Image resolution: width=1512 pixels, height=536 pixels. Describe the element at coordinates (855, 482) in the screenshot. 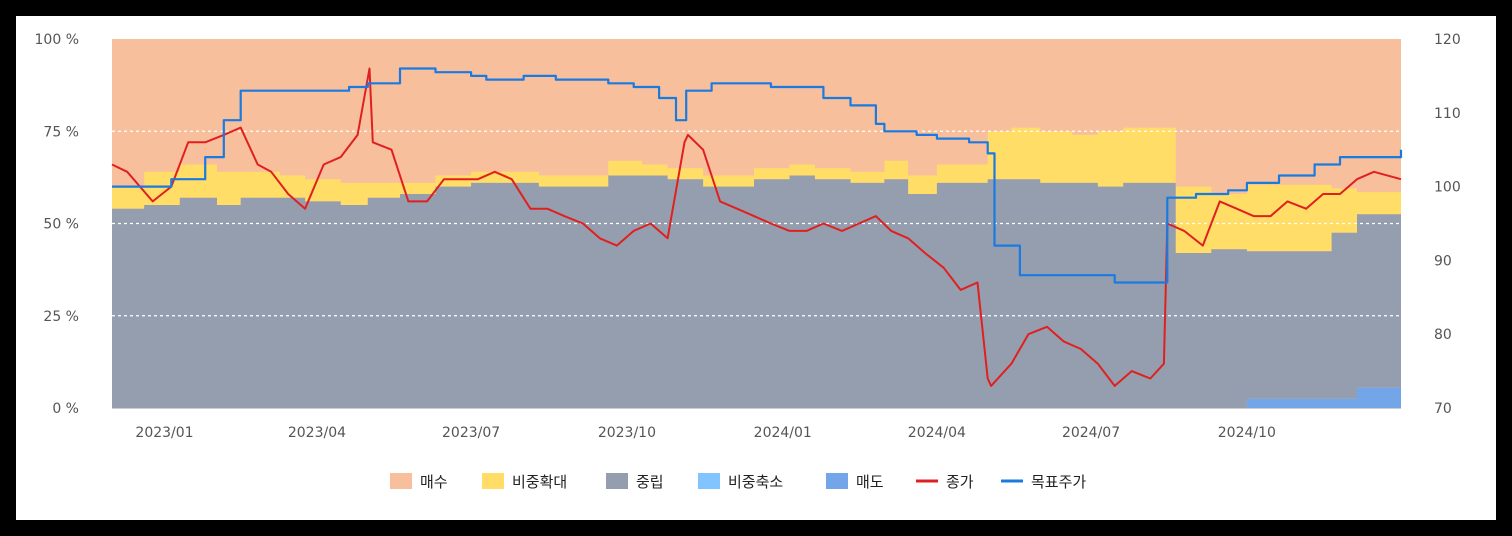

I see `legend-item-sell: 매도` at that location.